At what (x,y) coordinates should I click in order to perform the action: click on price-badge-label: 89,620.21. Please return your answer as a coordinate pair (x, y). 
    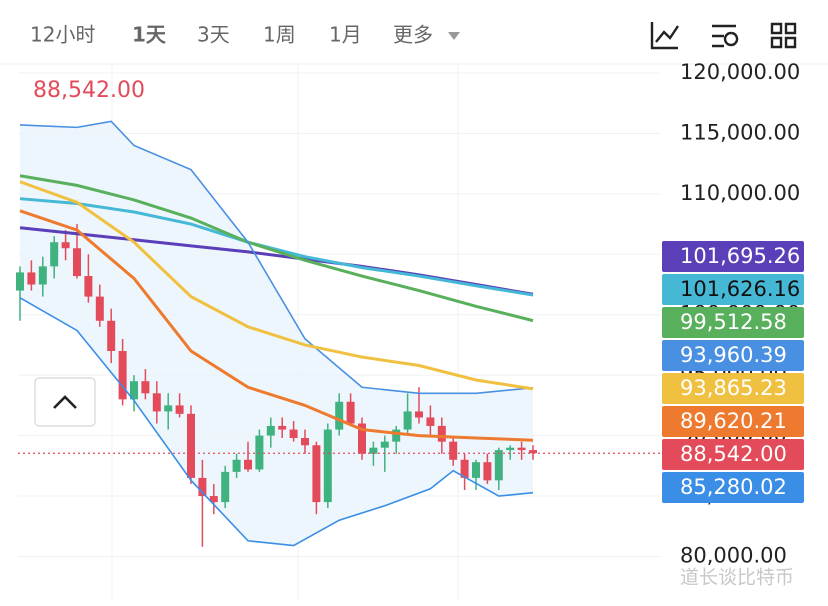
    Looking at the image, I should click on (733, 421).